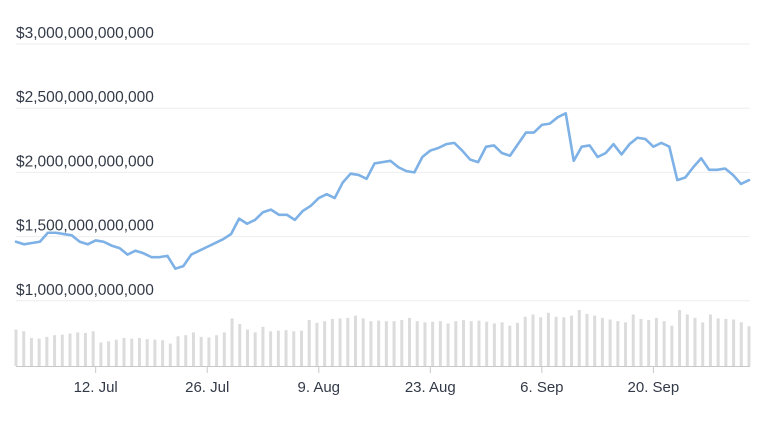  What do you see at coordinates (654, 387) in the screenshot?
I see `x-tick-label: 20. Sep` at bounding box center [654, 387].